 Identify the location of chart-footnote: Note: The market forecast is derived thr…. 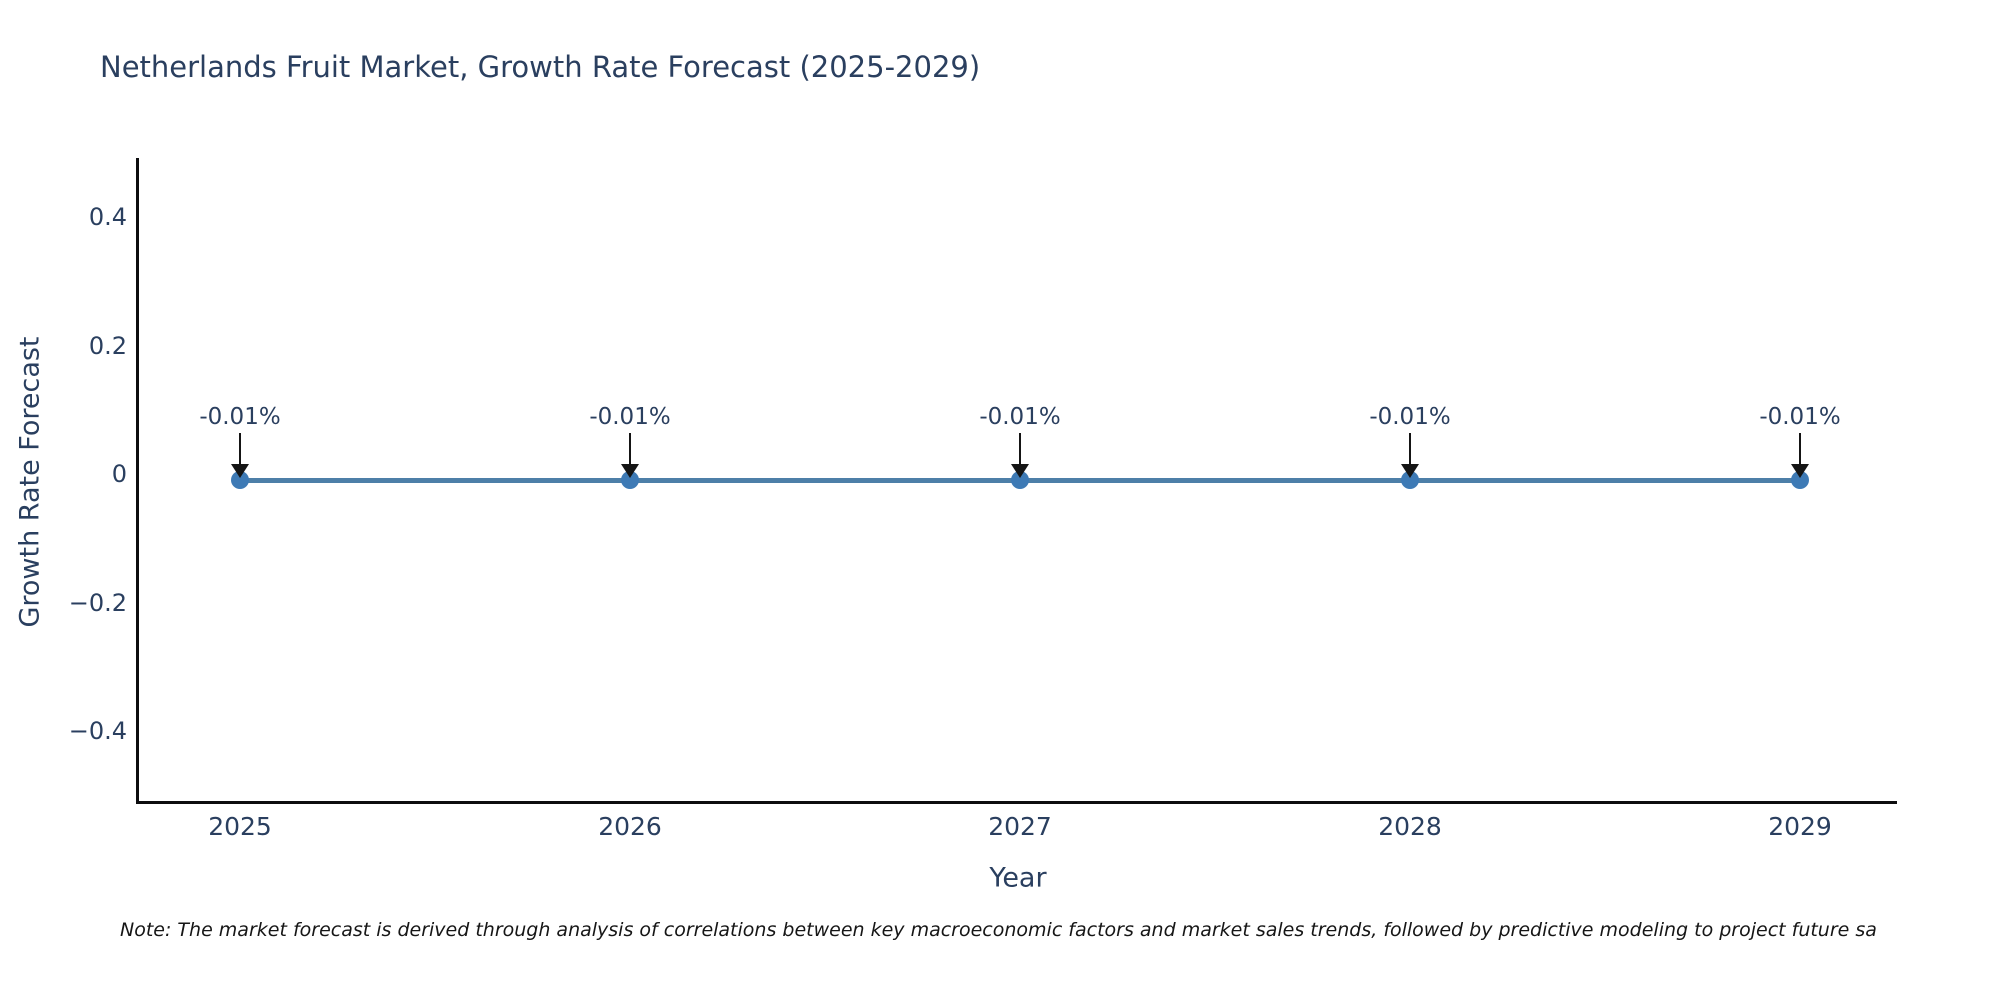
(998, 930).